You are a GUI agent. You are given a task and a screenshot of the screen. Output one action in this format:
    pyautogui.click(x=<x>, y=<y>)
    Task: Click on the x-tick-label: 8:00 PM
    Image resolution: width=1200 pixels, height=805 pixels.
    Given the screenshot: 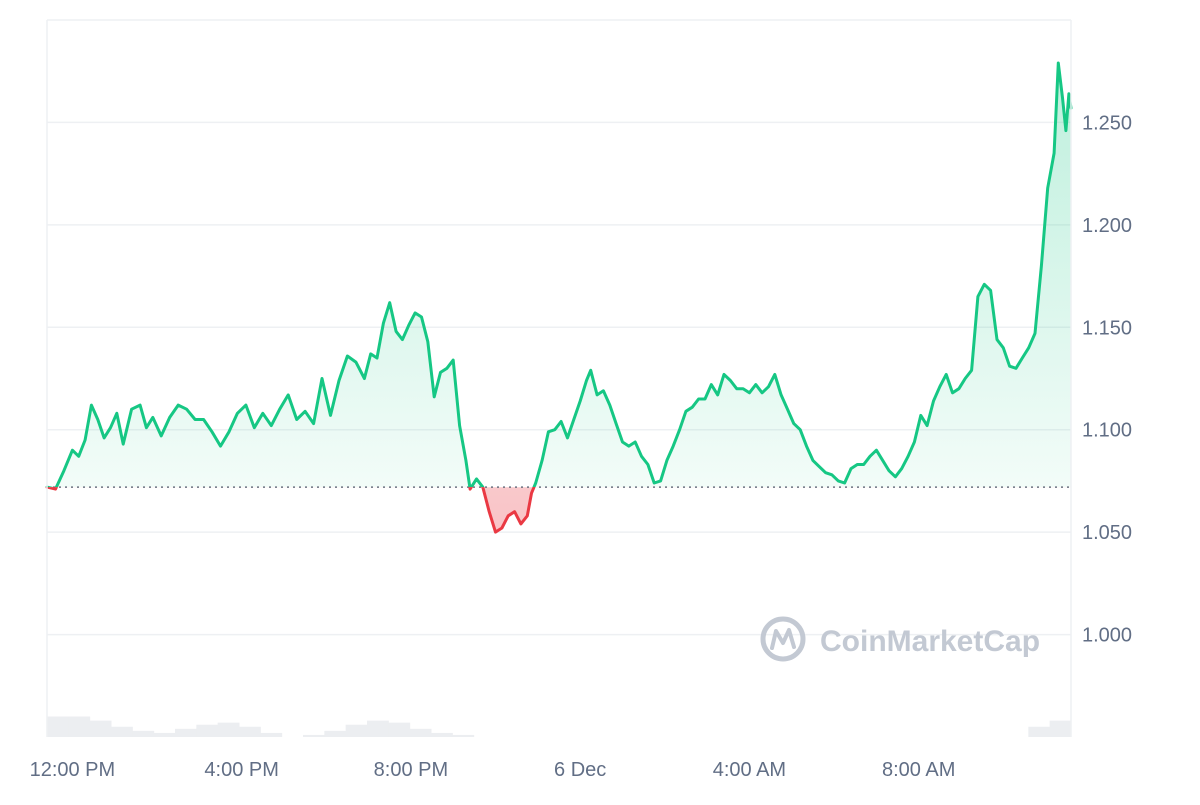 What is the action you would take?
    pyautogui.click(x=411, y=770)
    